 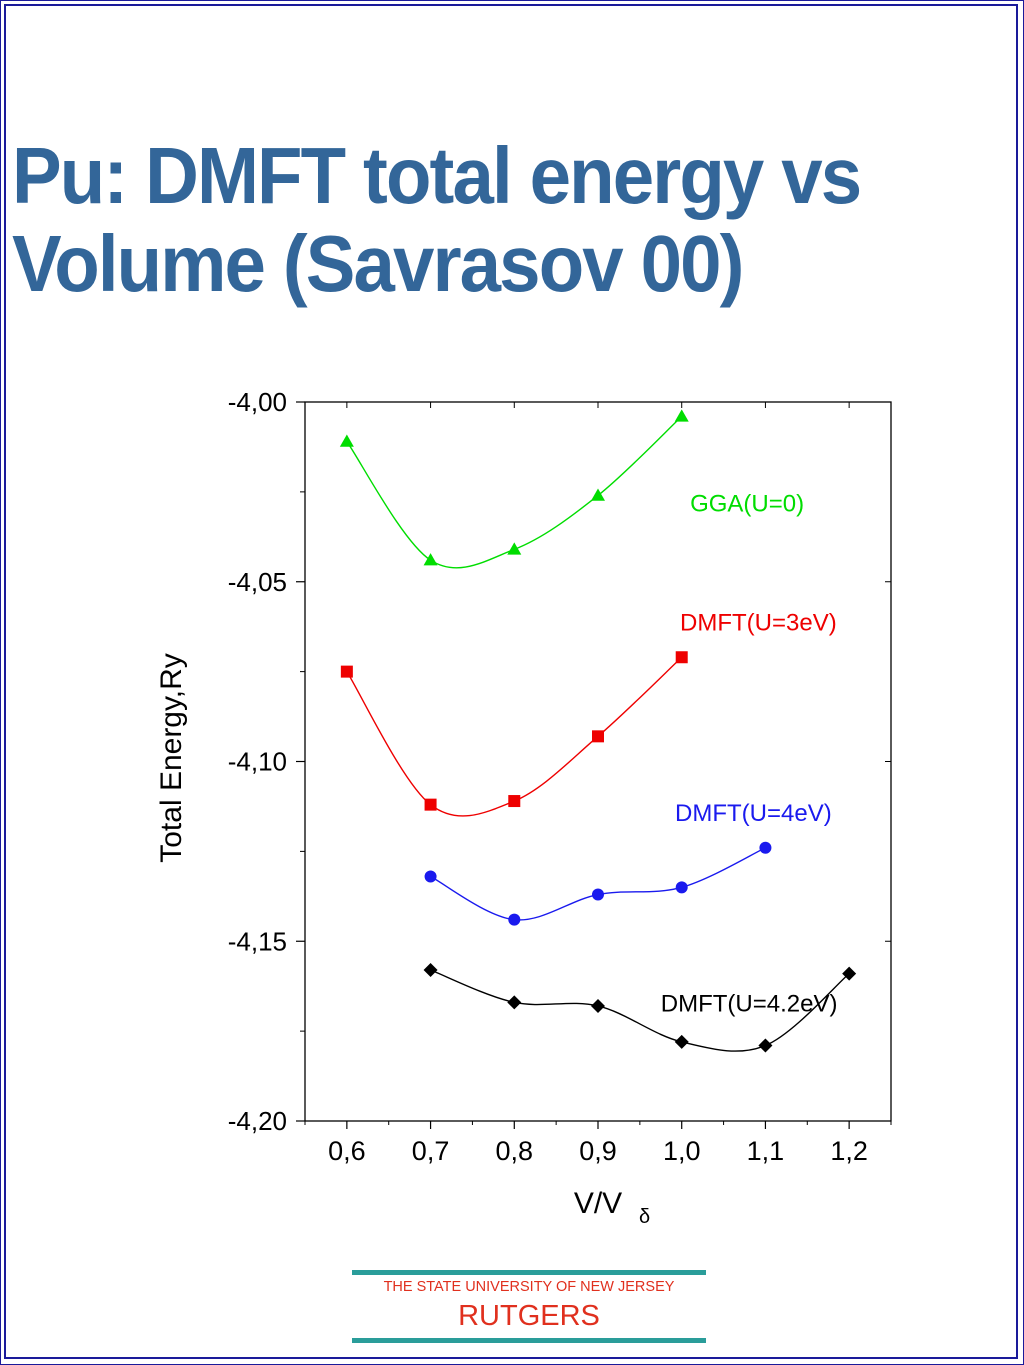 I want to click on y-tick-label: -4,10, so click(x=257, y=762).